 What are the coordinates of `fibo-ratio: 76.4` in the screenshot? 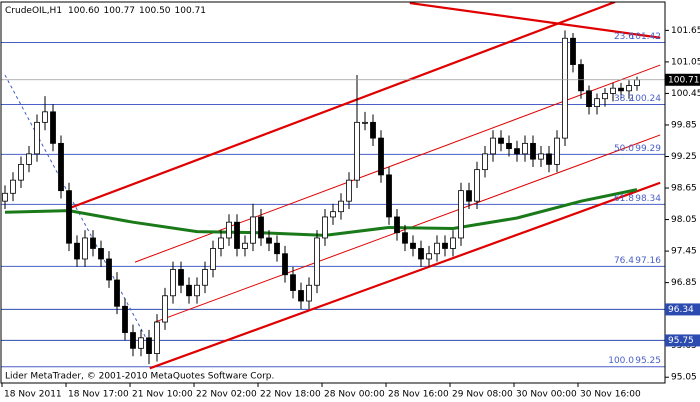 It's located at (624, 261).